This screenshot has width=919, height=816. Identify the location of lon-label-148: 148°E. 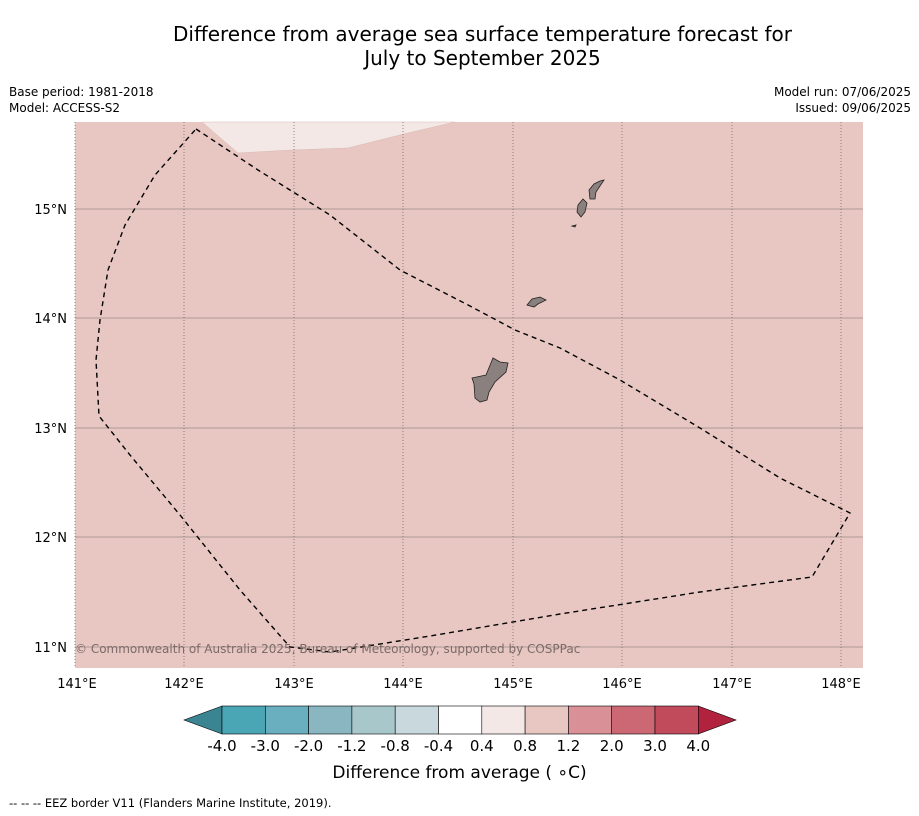
(841, 684).